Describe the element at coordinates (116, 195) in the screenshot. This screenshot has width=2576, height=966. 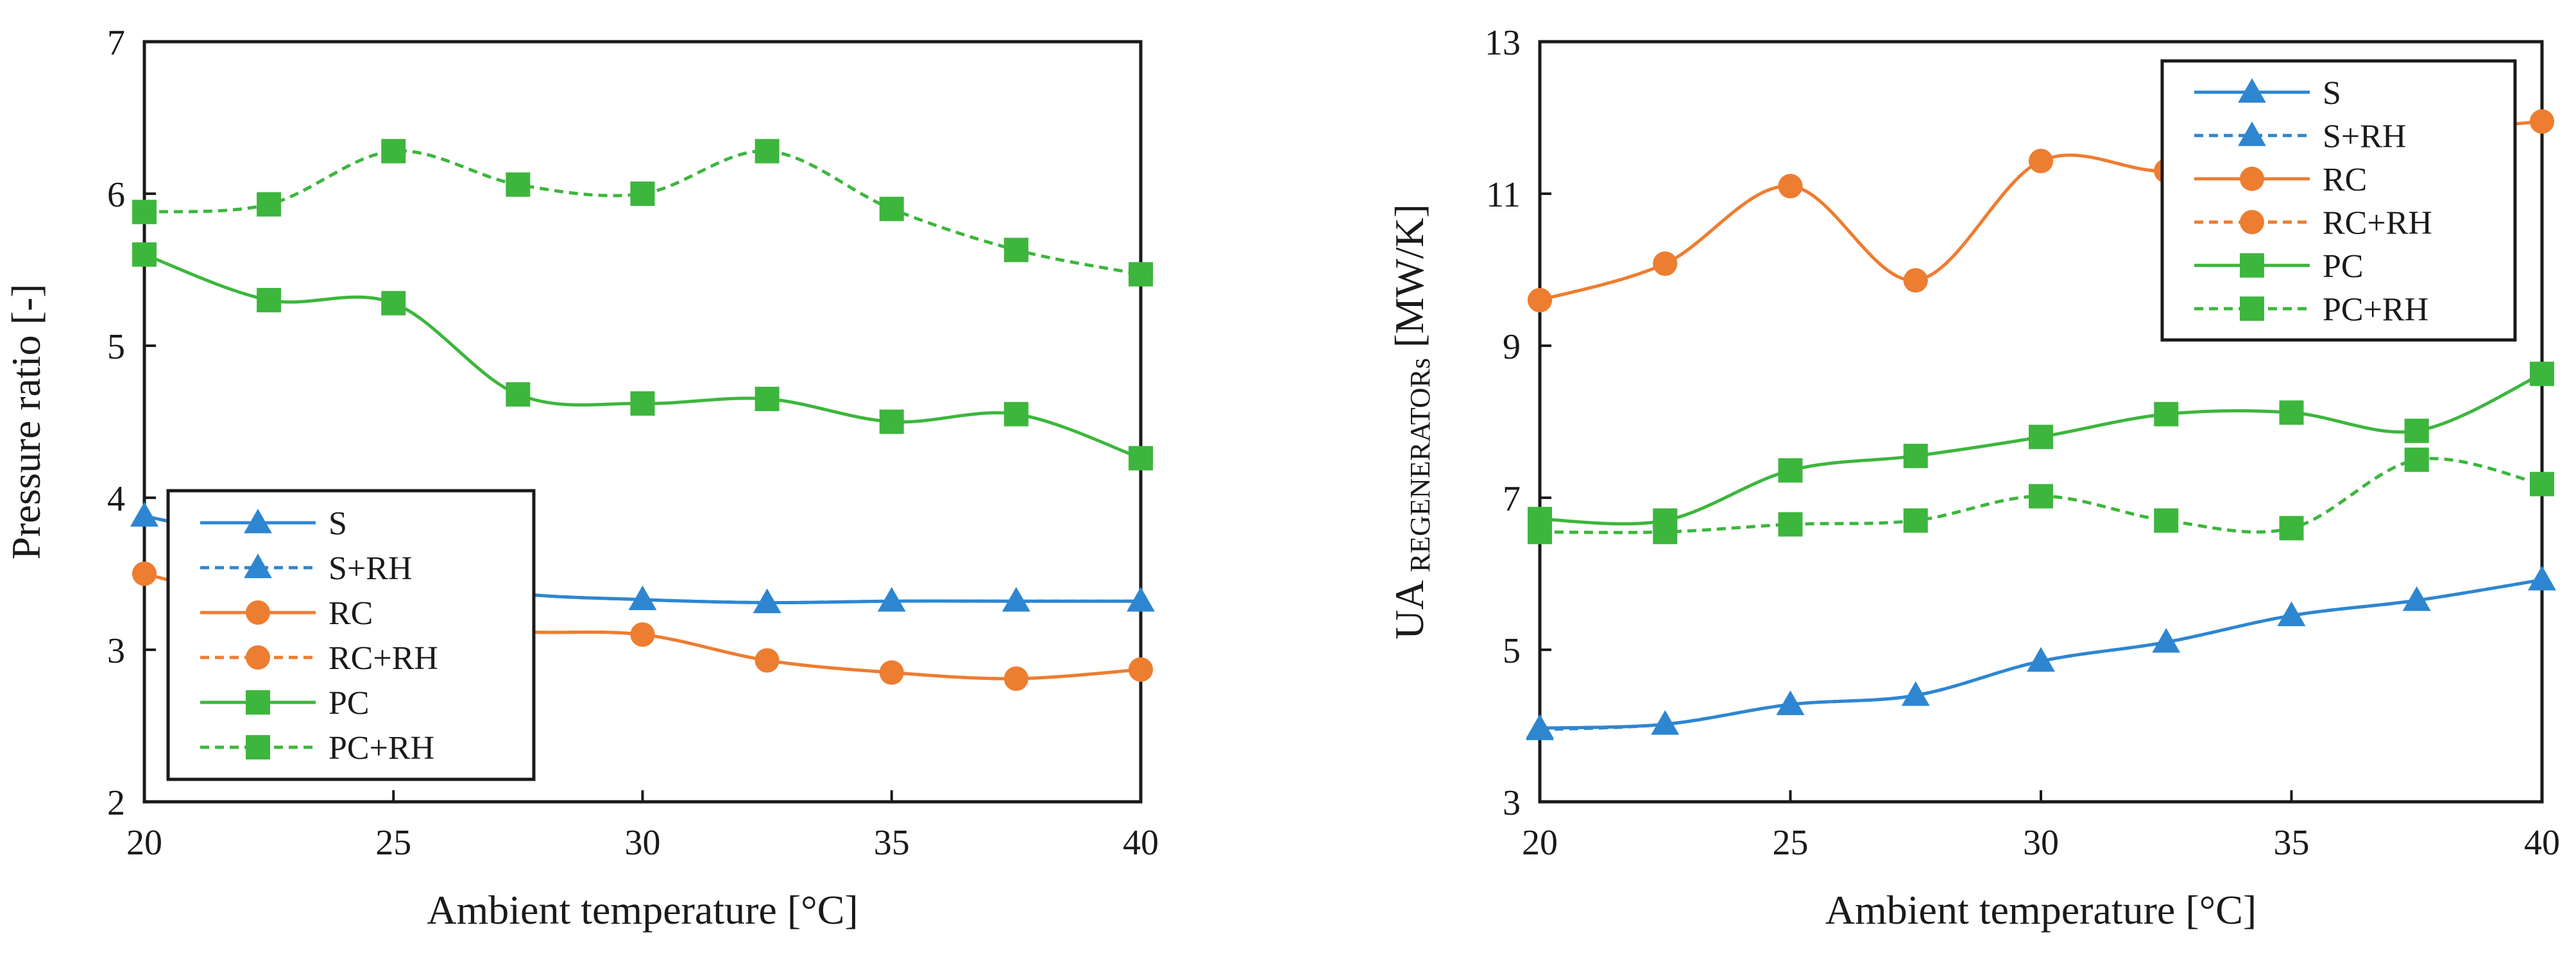
I see `y-tick-label: 6` at that location.